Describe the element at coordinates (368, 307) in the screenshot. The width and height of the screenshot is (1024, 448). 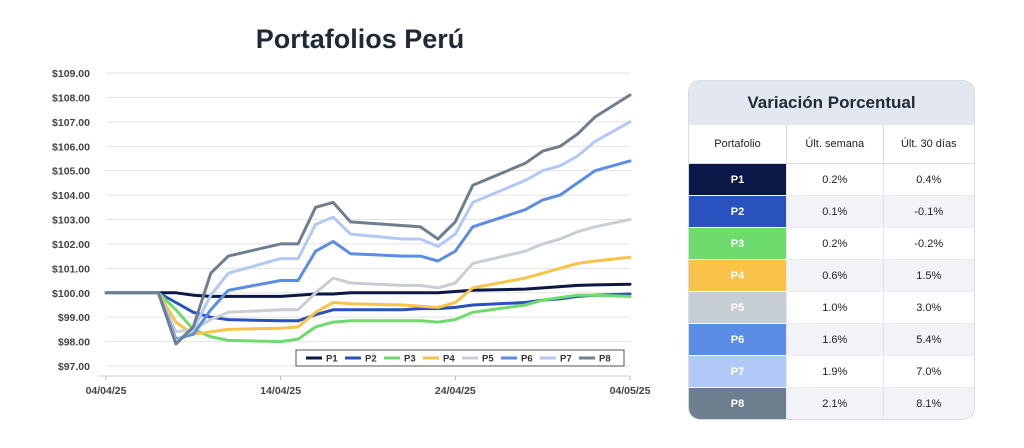
I see `series-line-p2` at that location.